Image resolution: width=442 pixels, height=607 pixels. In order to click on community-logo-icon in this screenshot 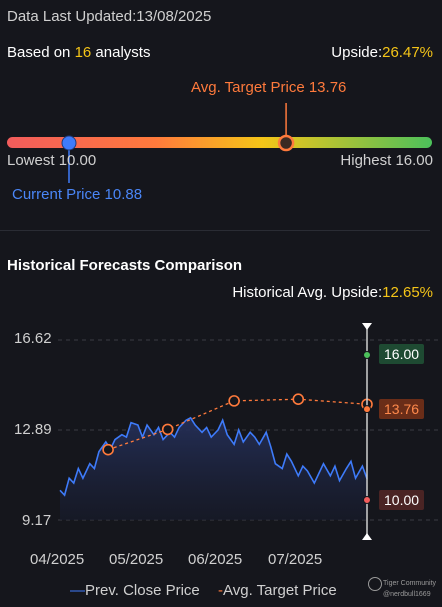, I will do `click(375, 584)`.